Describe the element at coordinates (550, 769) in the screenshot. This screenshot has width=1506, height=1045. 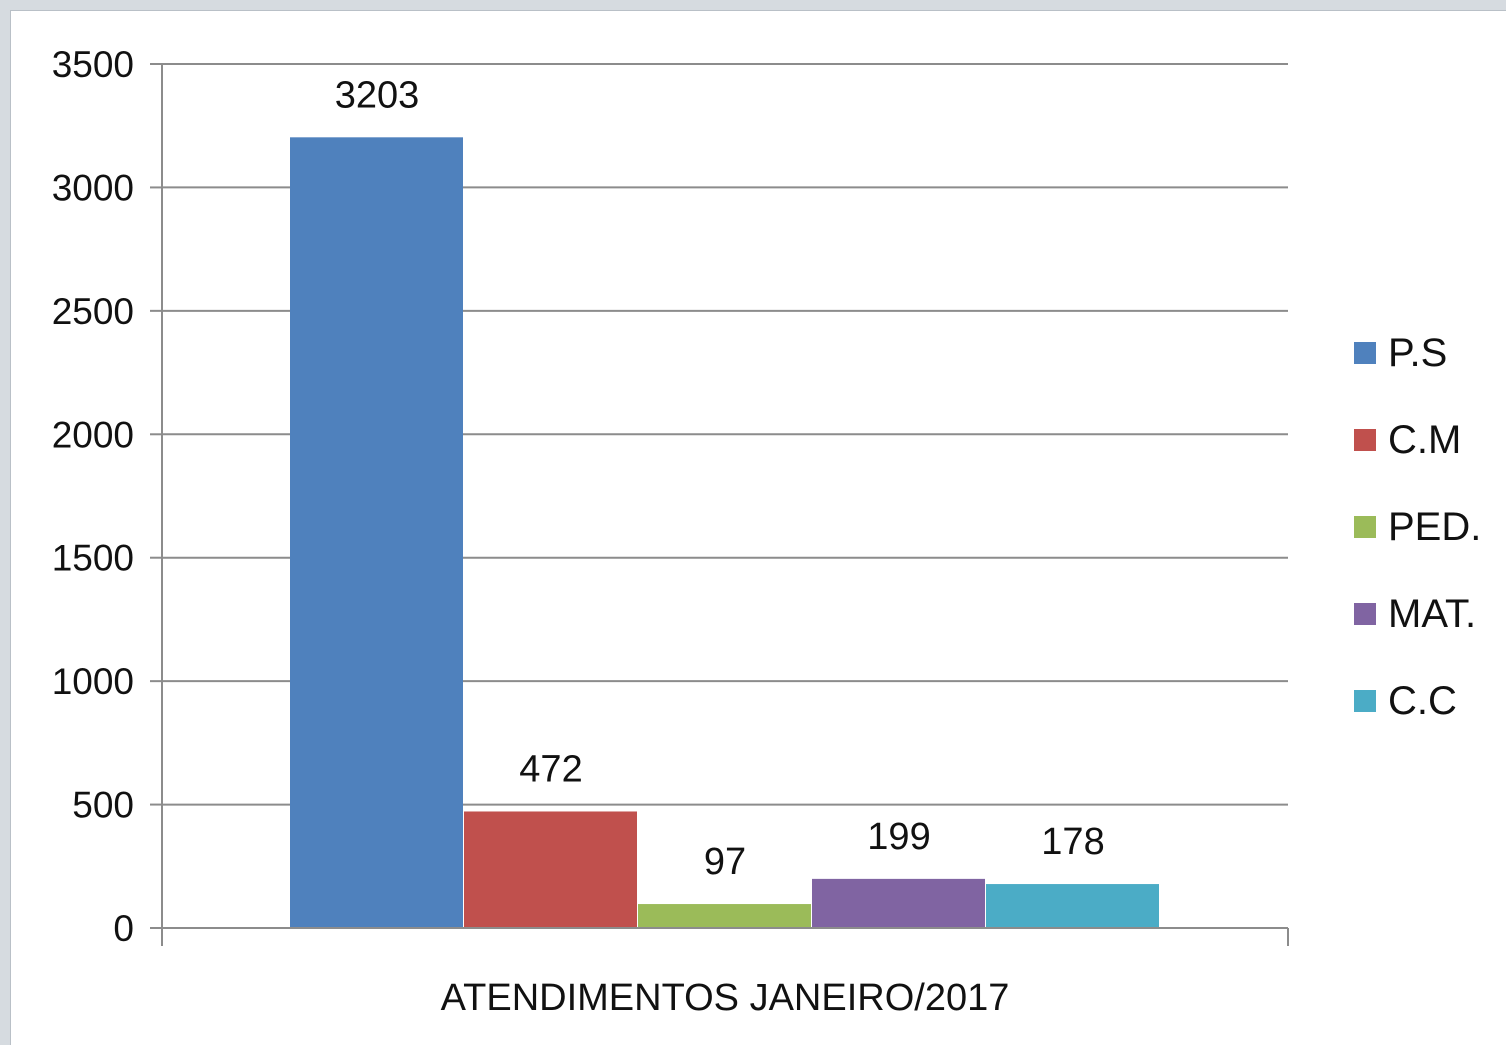
I see `data-label: 472` at that location.